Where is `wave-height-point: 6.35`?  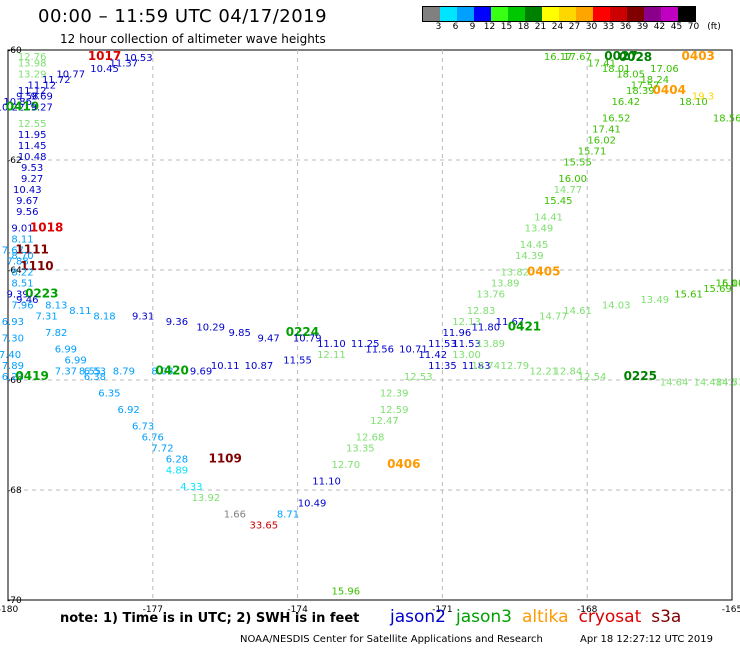
wave-height-point: 6.35 is located at coordinates (109, 394).